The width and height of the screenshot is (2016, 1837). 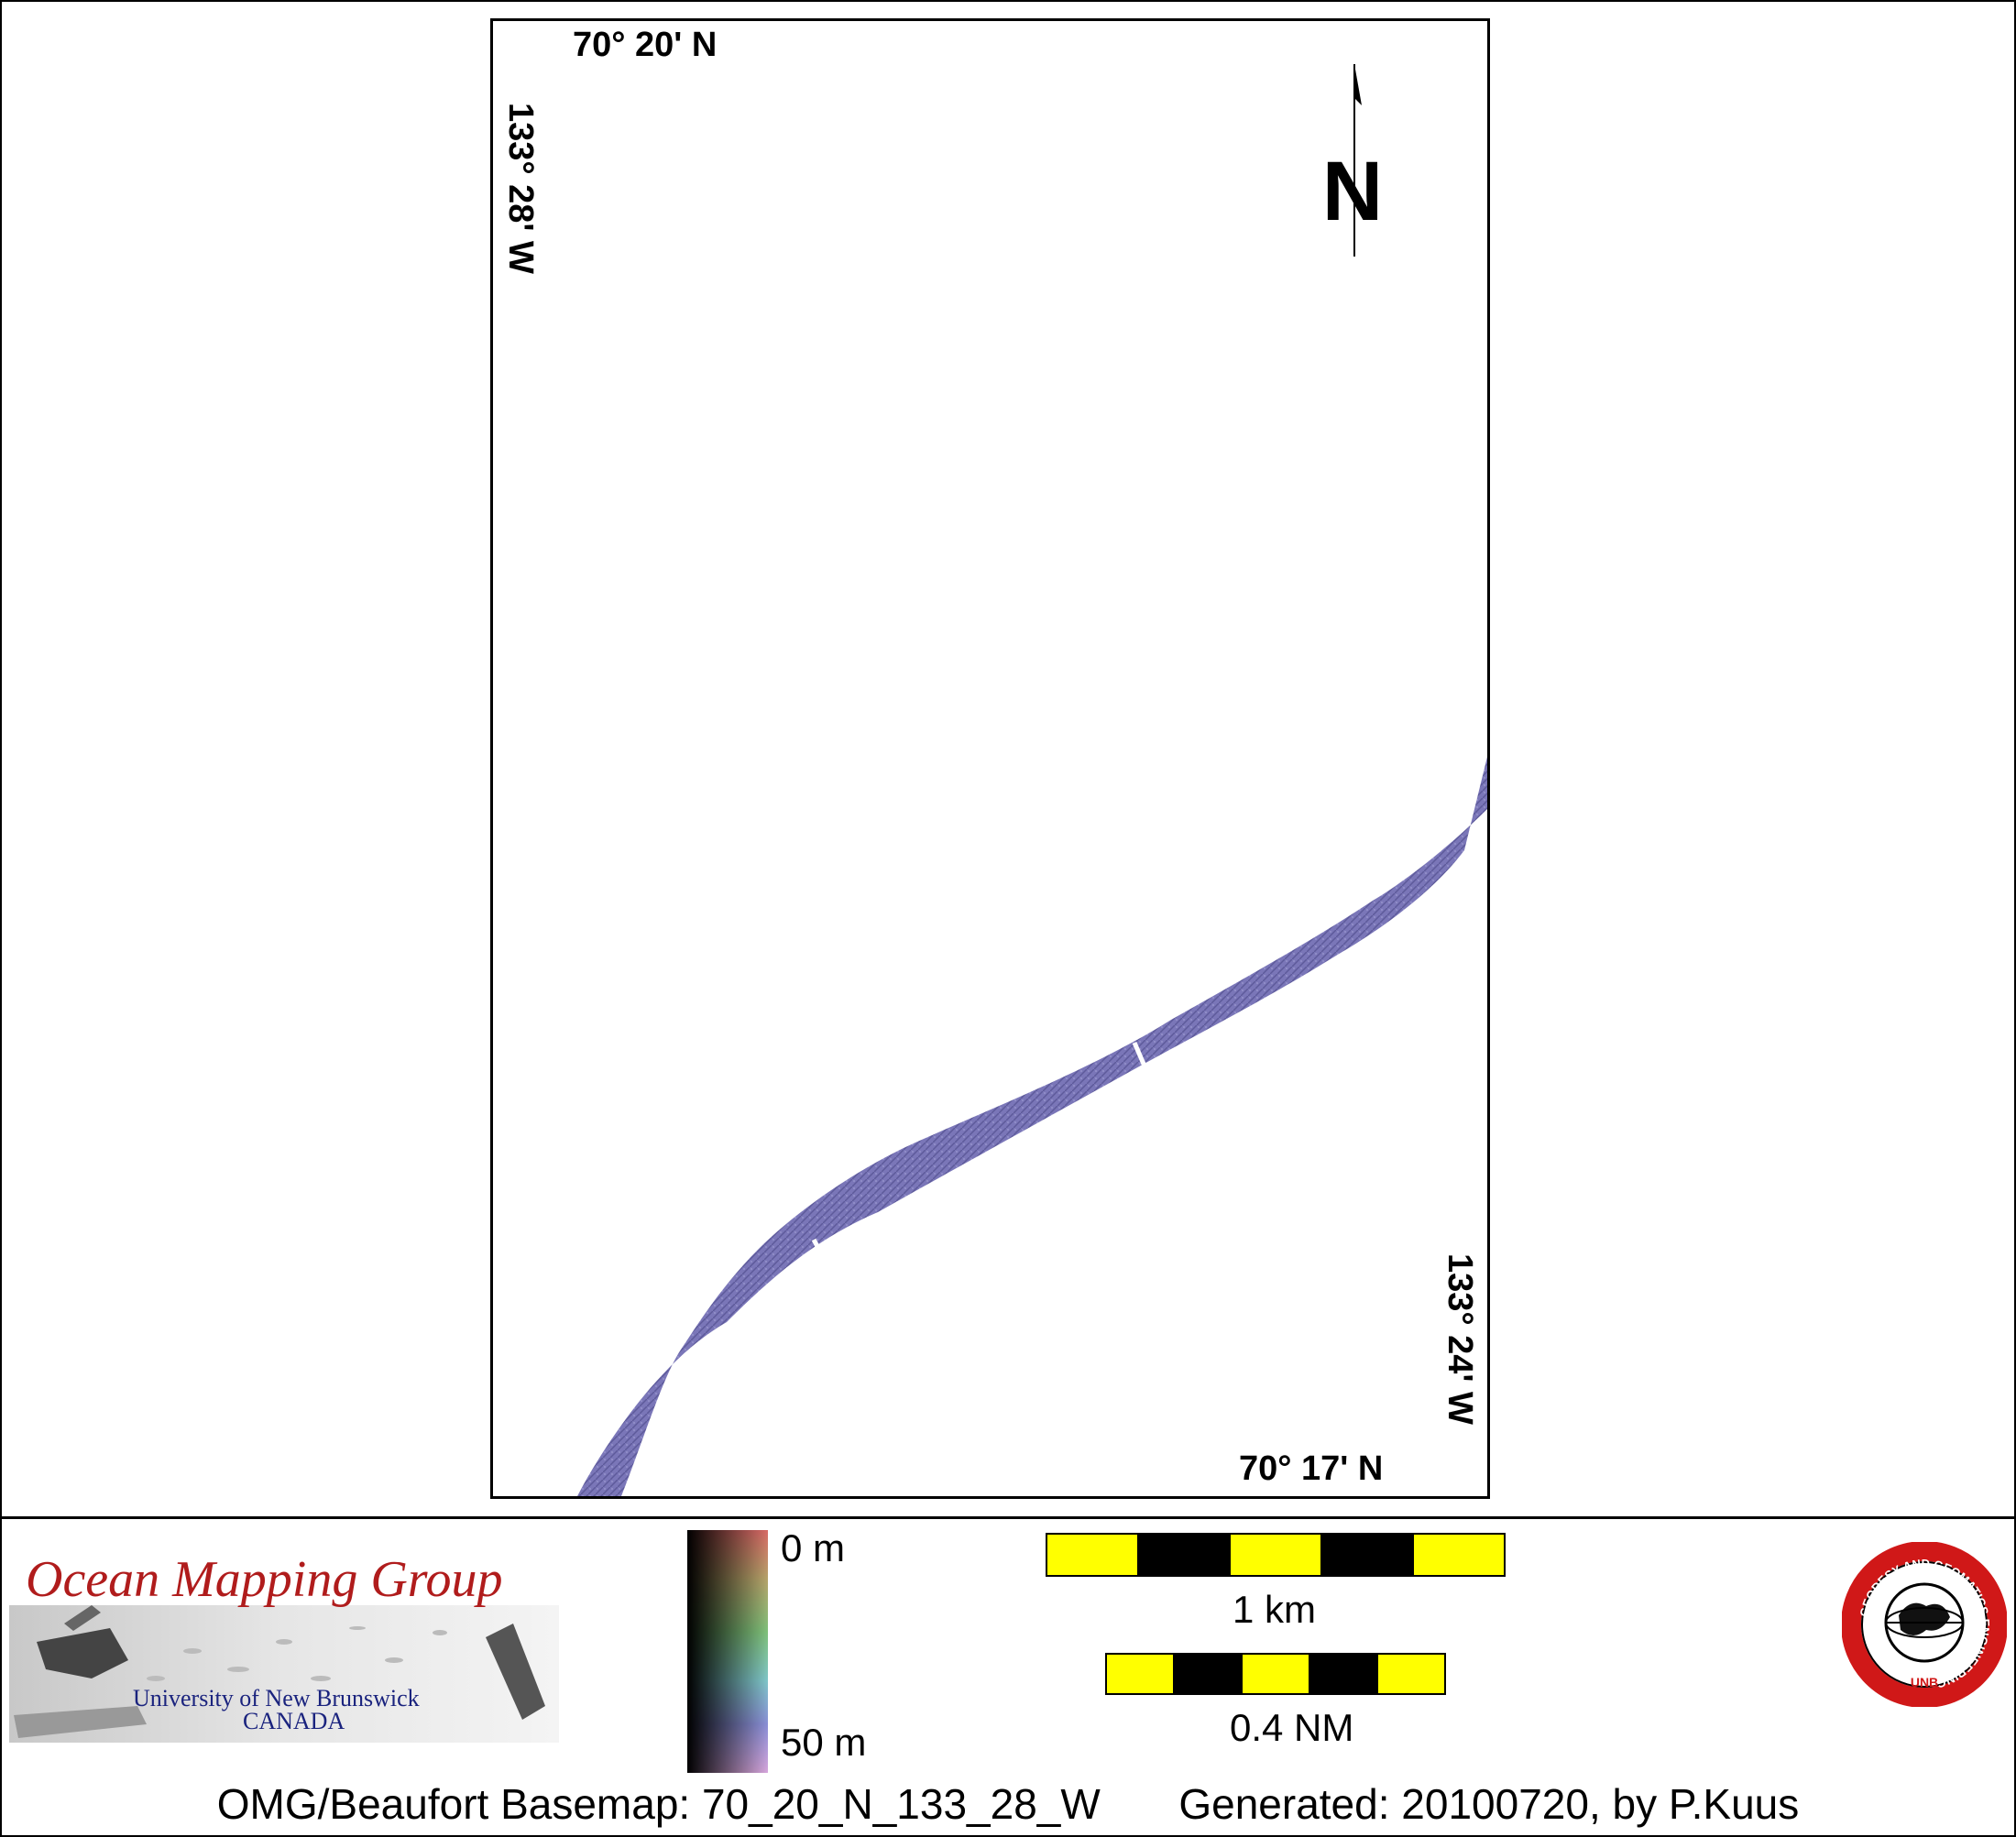 What do you see at coordinates (658, 1804) in the screenshot?
I see `basemap-label: OMG/Beaufort Basemap: 70_20_N_133_28_W` at bounding box center [658, 1804].